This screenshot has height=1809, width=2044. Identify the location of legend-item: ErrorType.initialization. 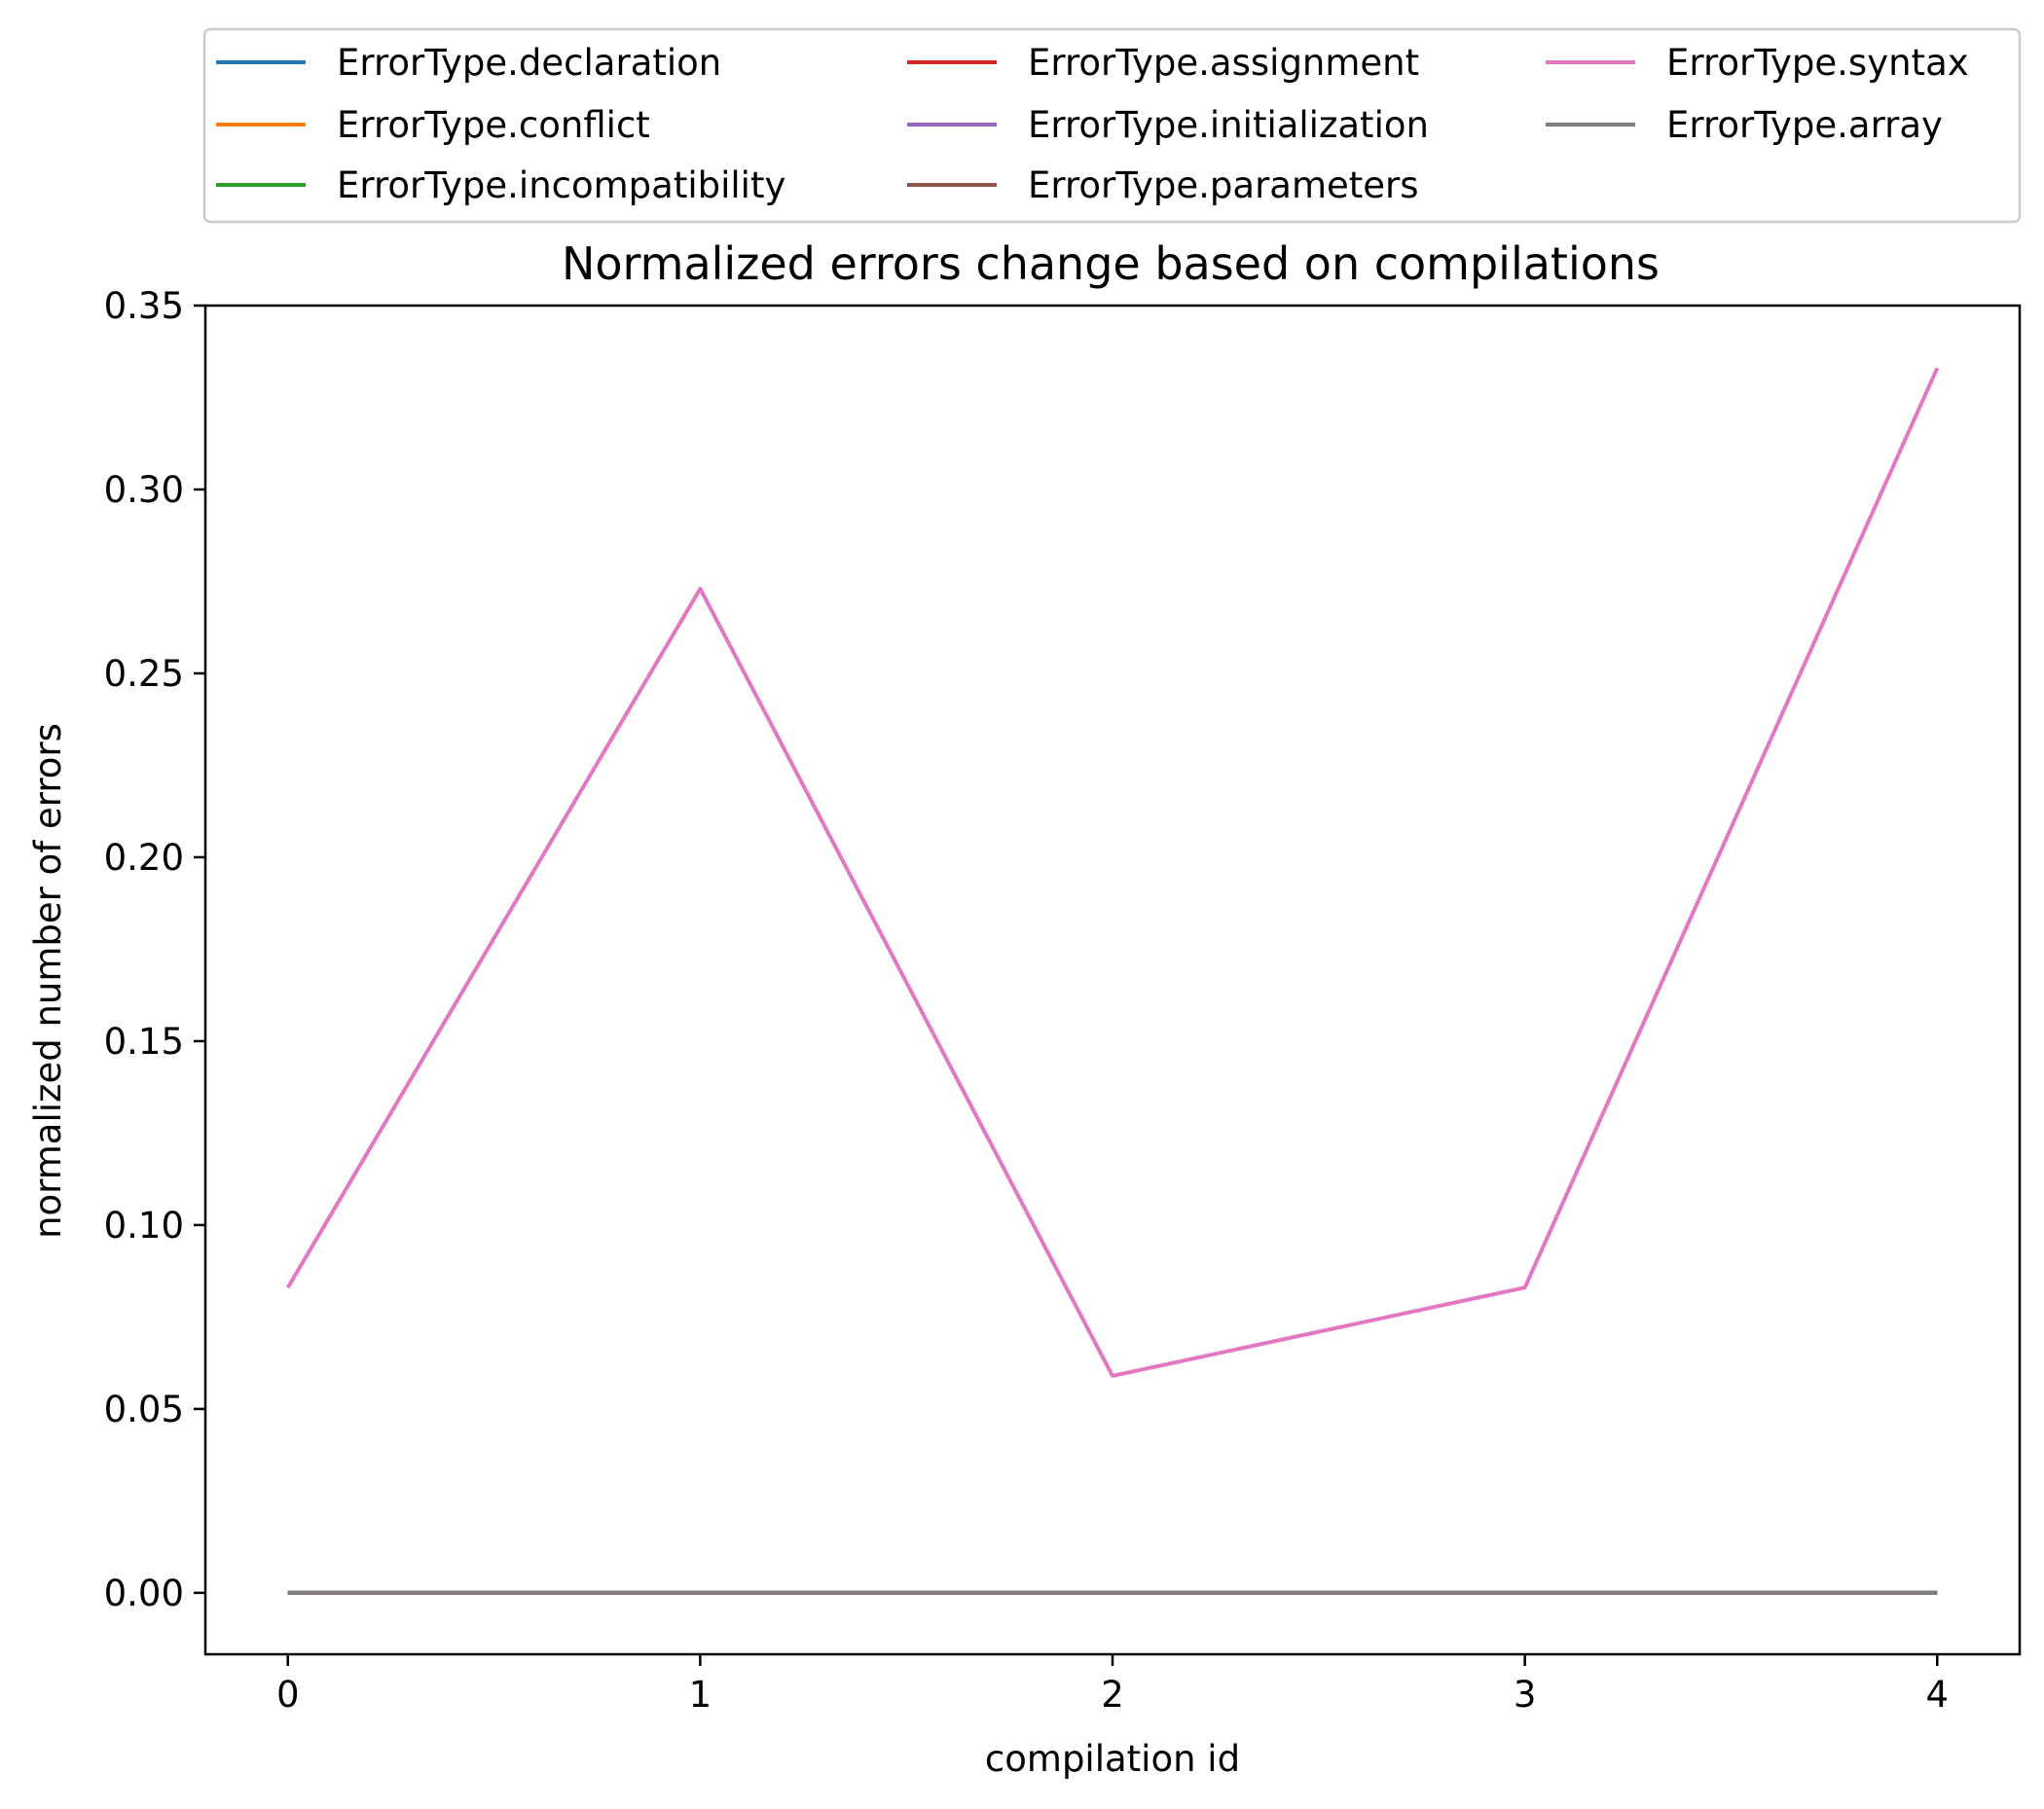
(1168, 125).